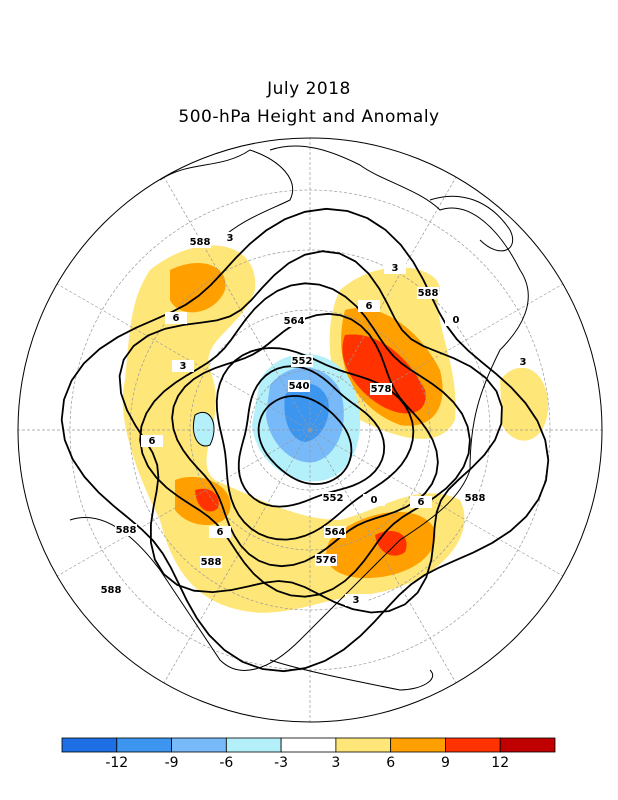 This screenshot has width=618, height=800. Describe the element at coordinates (308, 117) in the screenshot. I see `subtitle: 500-hPa Height and Anomaly` at that location.